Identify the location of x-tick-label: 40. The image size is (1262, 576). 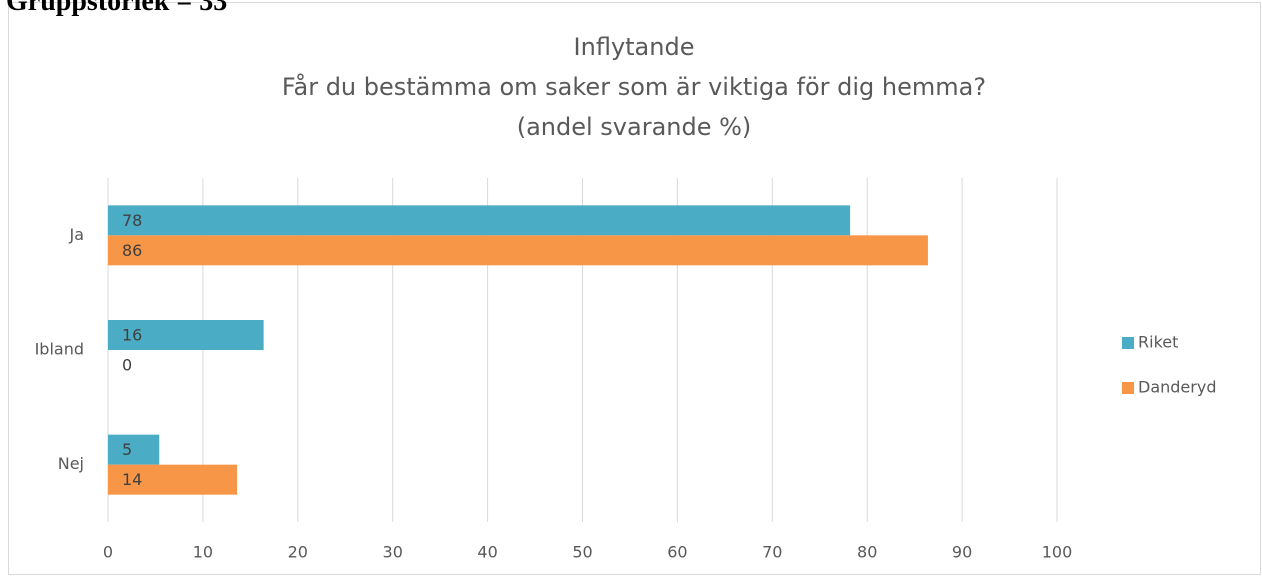
(487, 552).